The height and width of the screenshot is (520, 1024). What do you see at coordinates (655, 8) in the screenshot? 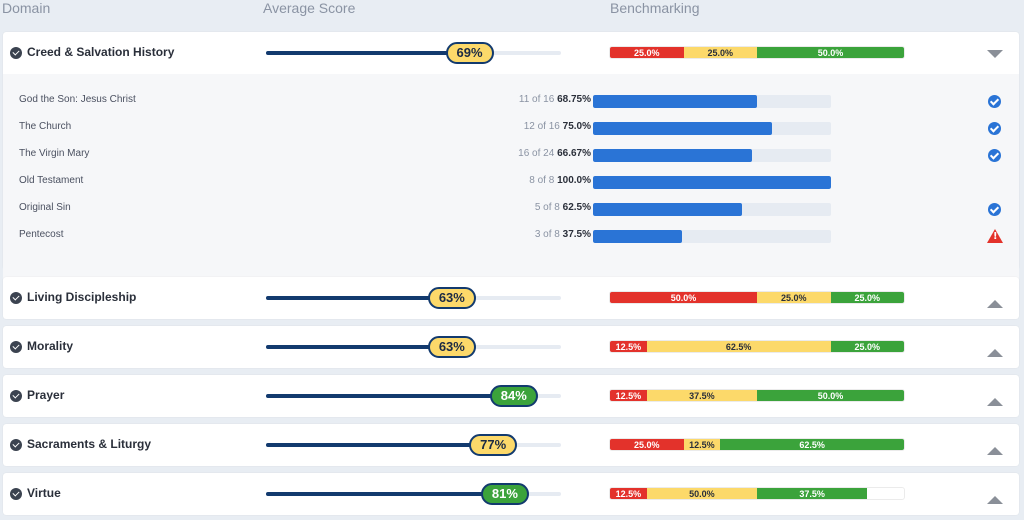
I see `column-header-benchmarking: Benchmarking` at bounding box center [655, 8].